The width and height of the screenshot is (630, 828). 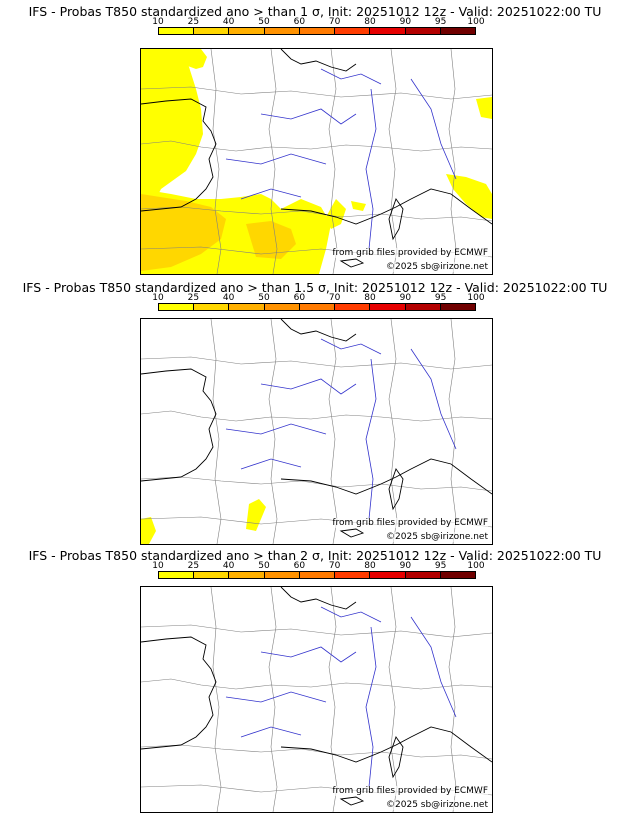 I want to click on probability-shading, so click(x=203, y=521).